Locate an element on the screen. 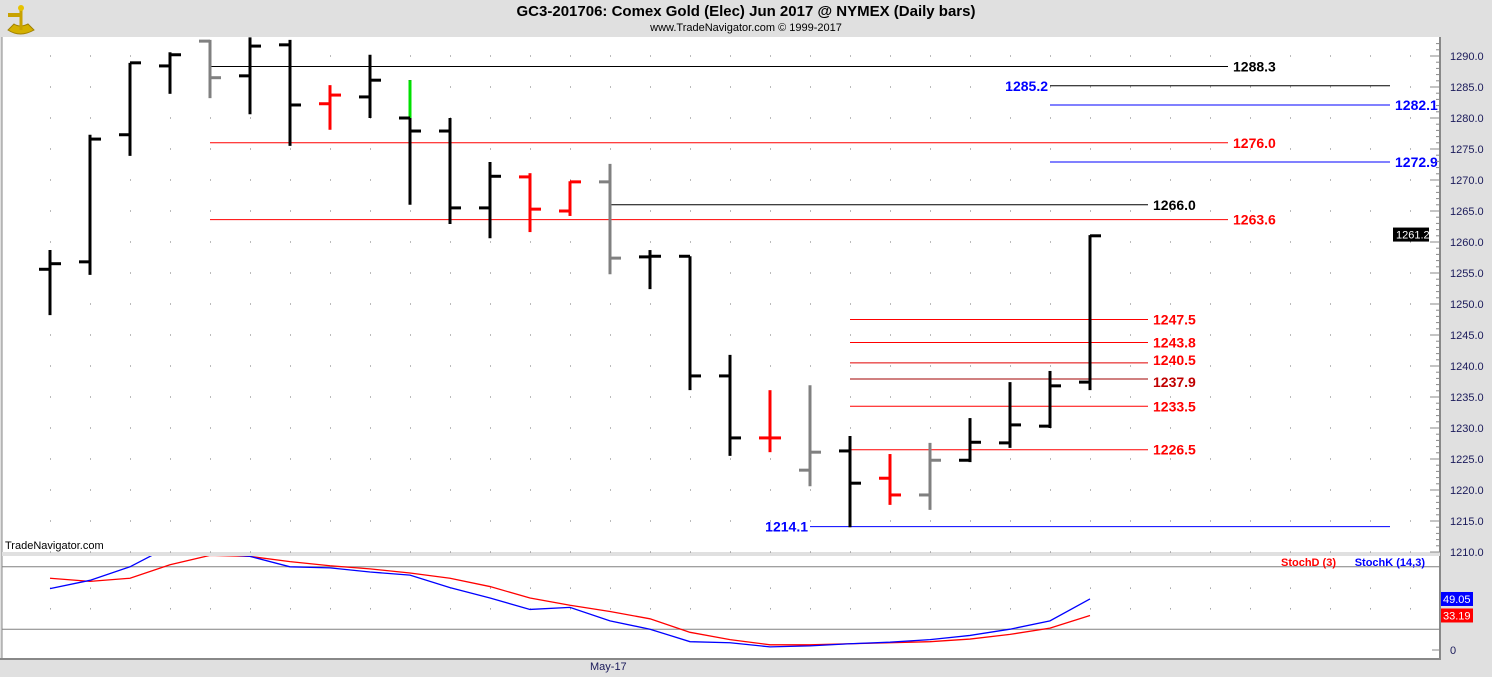 The height and width of the screenshot is (677, 1492). stoch-last-badge is located at coordinates (1457, 598).